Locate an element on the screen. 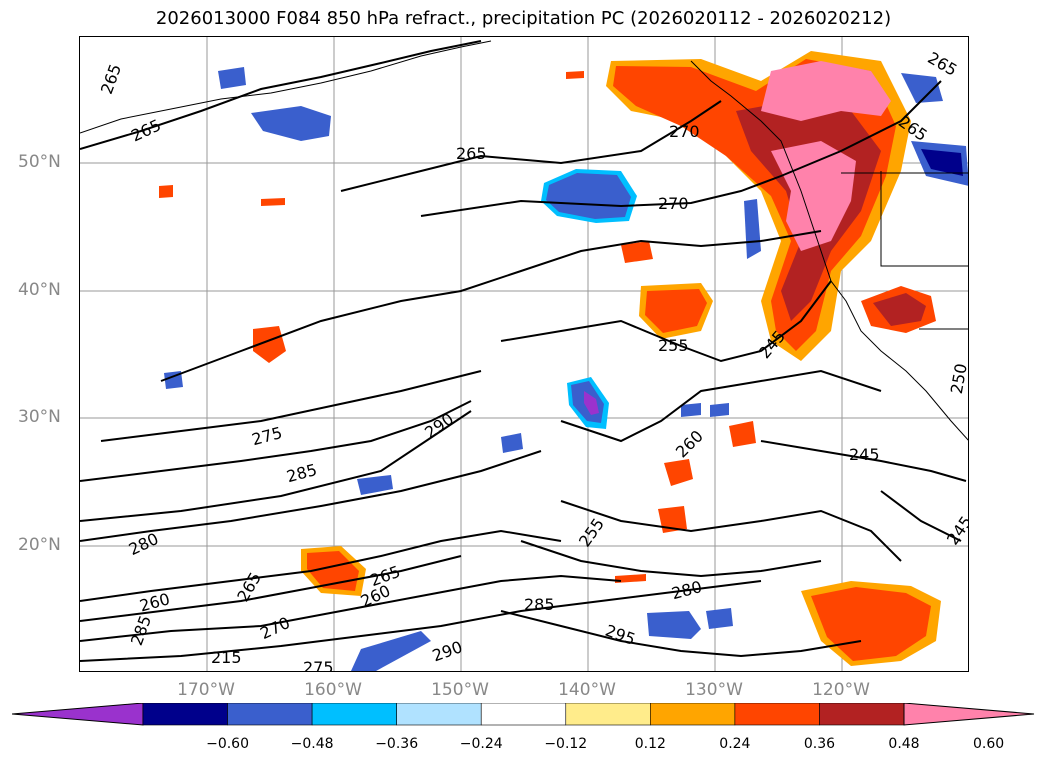 Image resolution: width=1047 pixels, height=765 pixels. lon-label-130w: 130°W is located at coordinates (714, 690).